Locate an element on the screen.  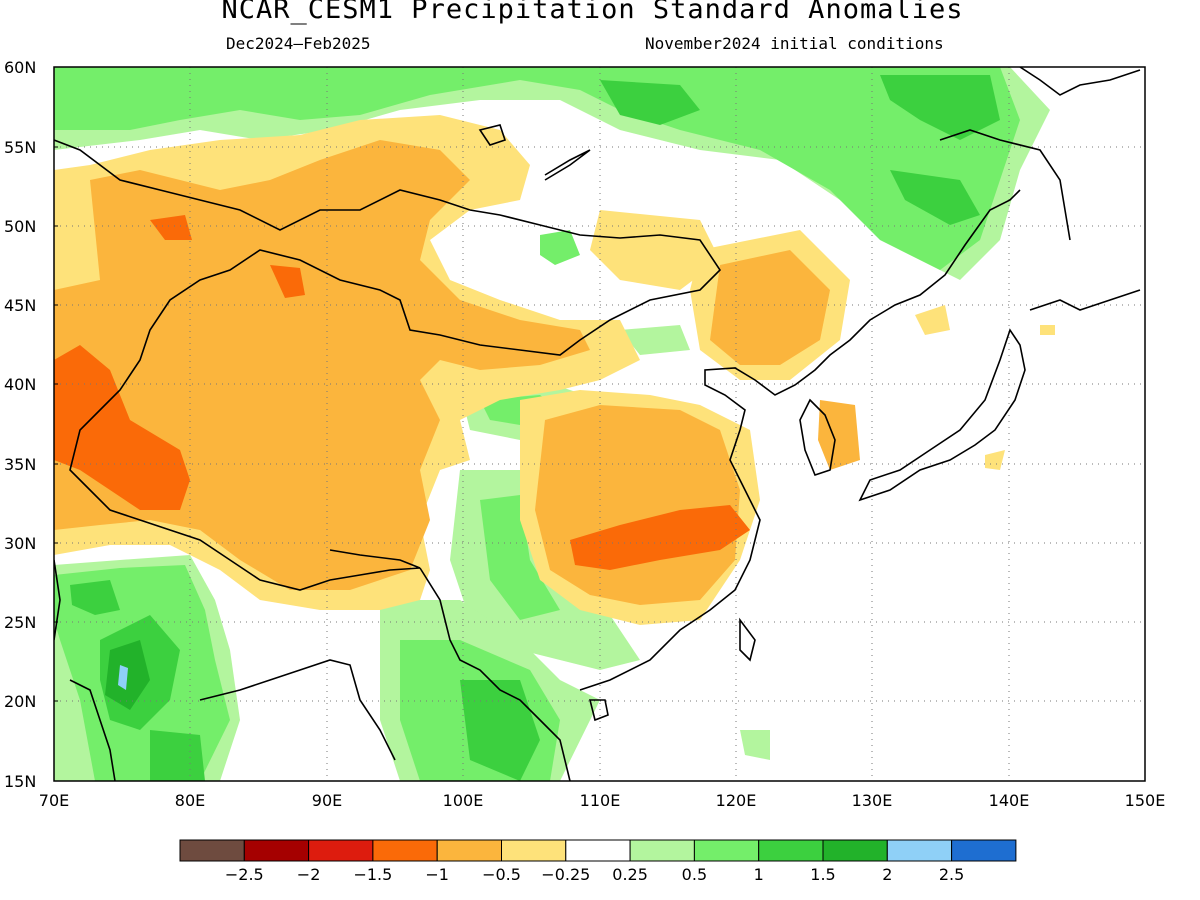
lat-label: 55N is located at coordinates (20, 147).